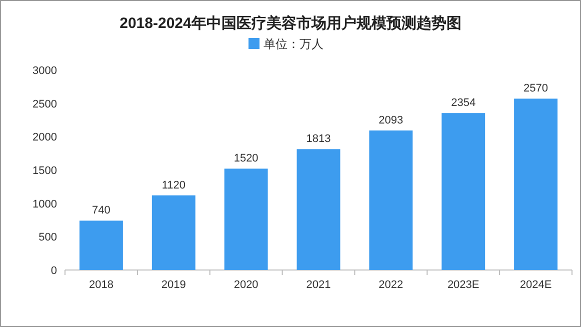 This screenshot has width=581, height=327. I want to click on data-label: 2354, so click(463, 103).